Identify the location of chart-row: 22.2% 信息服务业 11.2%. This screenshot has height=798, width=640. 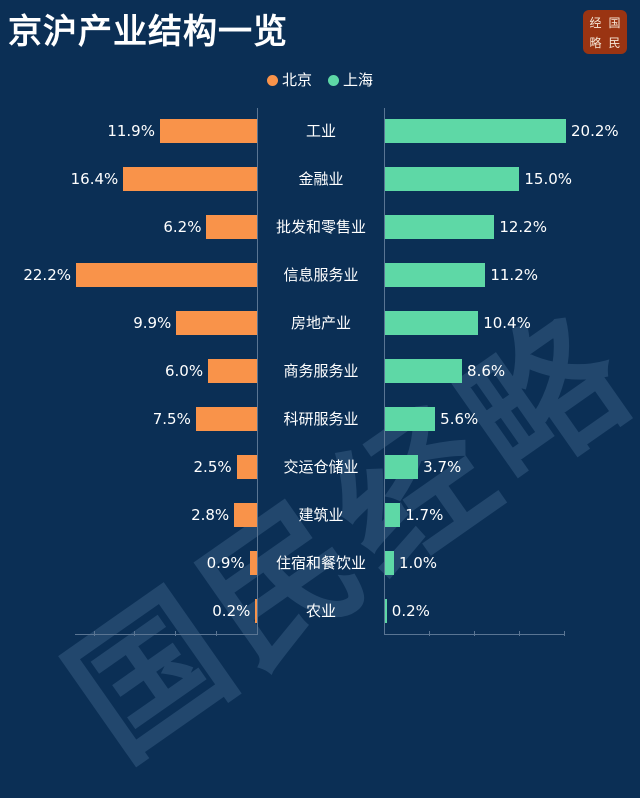
(320, 275).